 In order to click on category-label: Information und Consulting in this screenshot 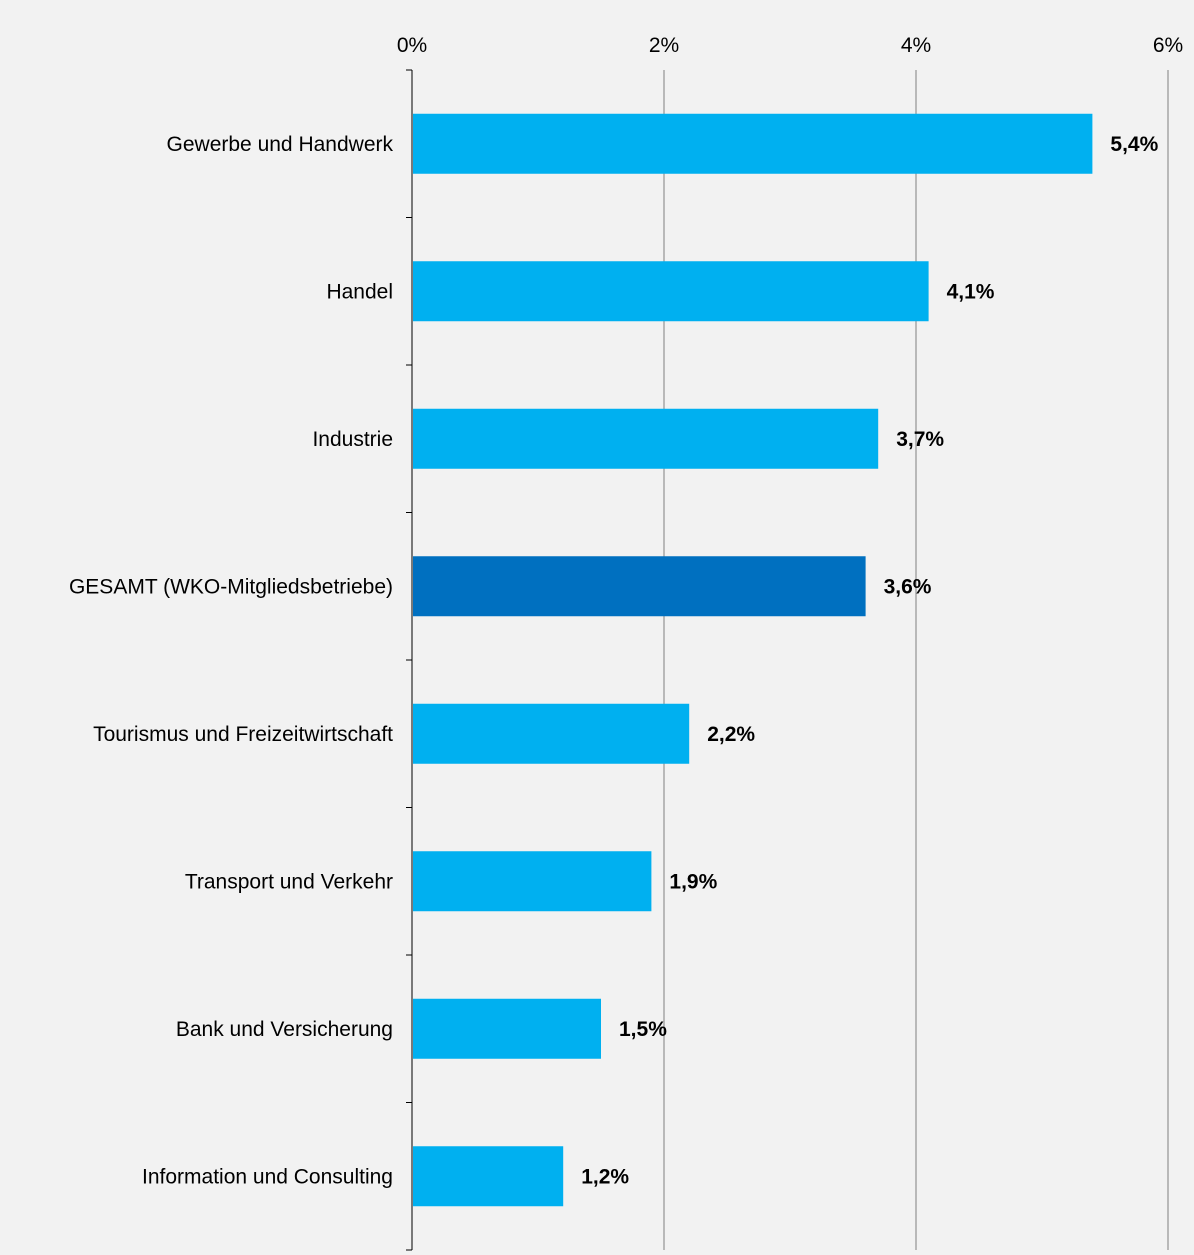, I will do `click(267, 1176)`.